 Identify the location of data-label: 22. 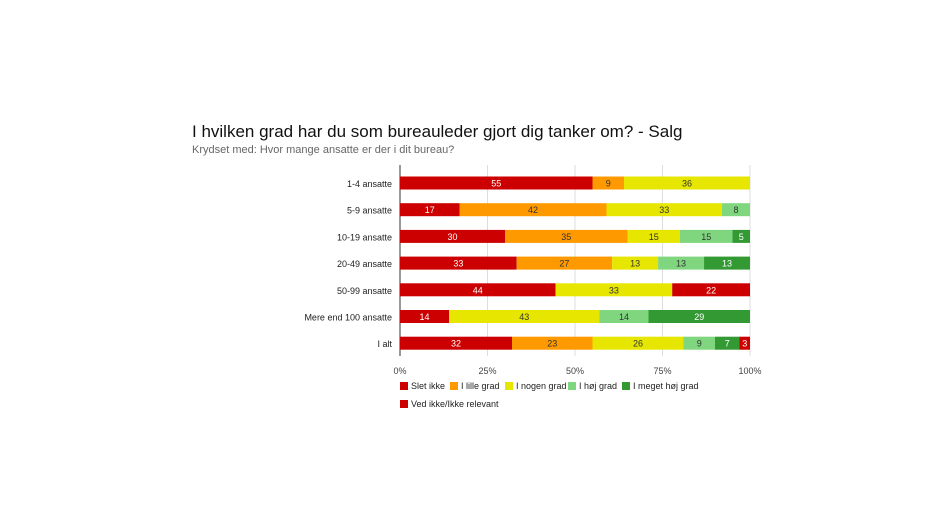
(711, 290).